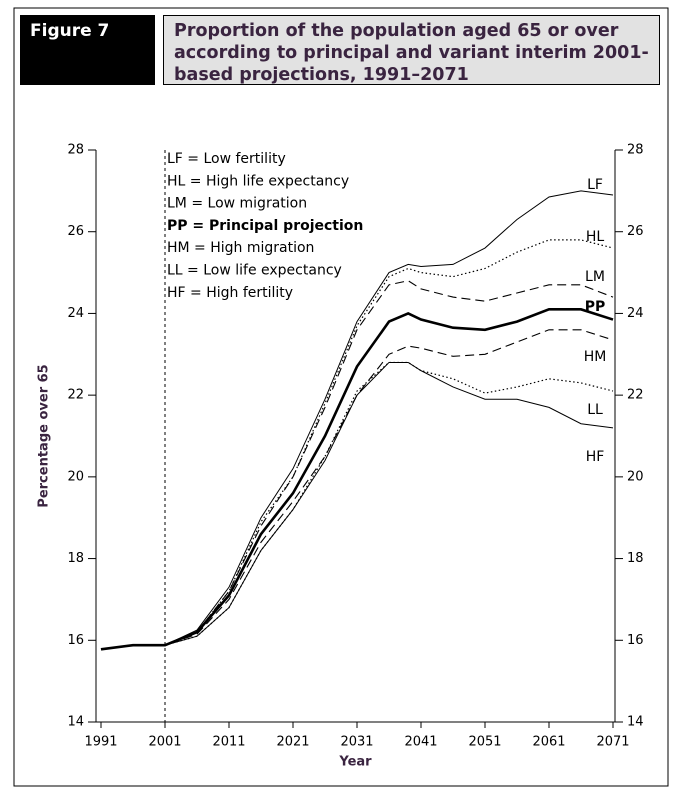 This screenshot has width=674, height=792. Describe the element at coordinates (635, 231) in the screenshot. I see `y2-tick-label: 26` at that location.